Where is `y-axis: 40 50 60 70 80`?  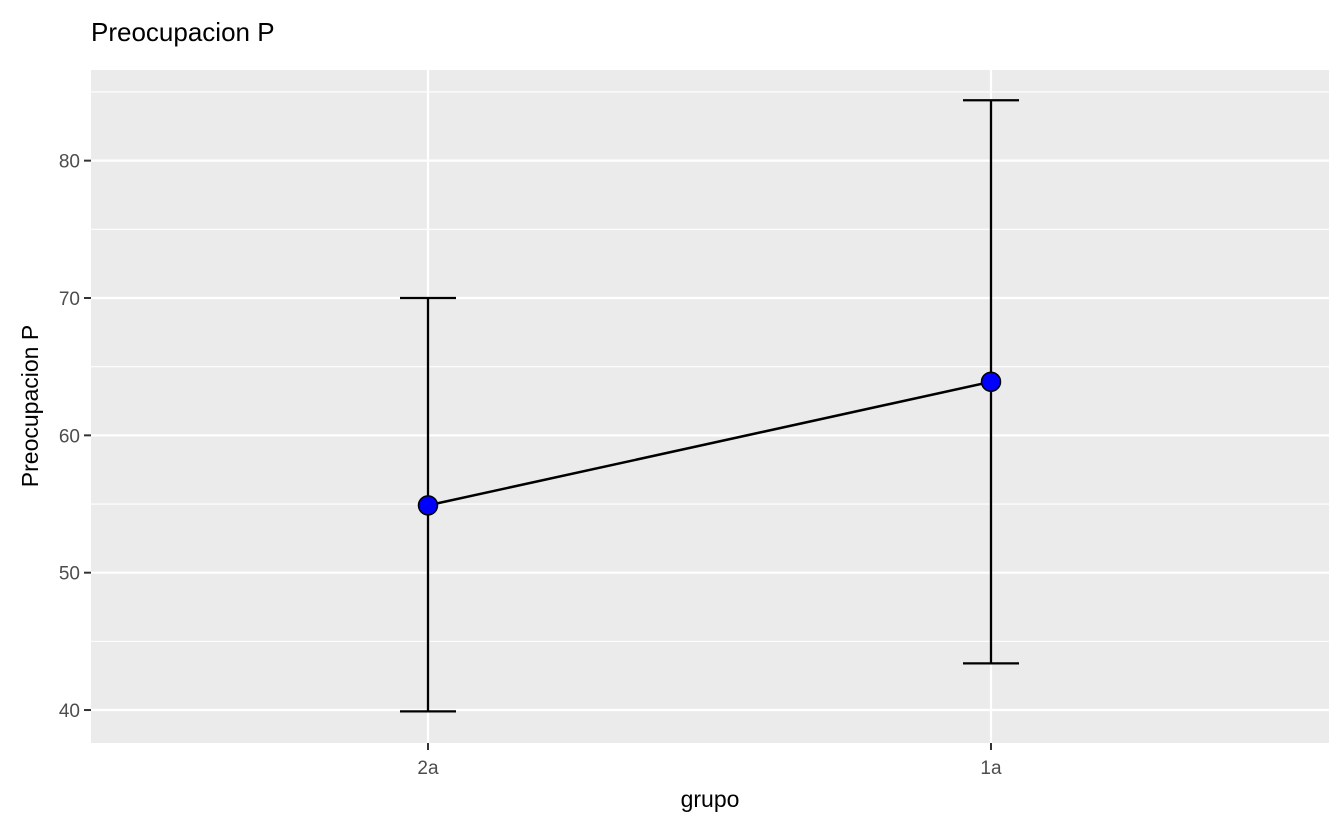 y-axis: 40 50 60 70 80 is located at coordinates (75, 437).